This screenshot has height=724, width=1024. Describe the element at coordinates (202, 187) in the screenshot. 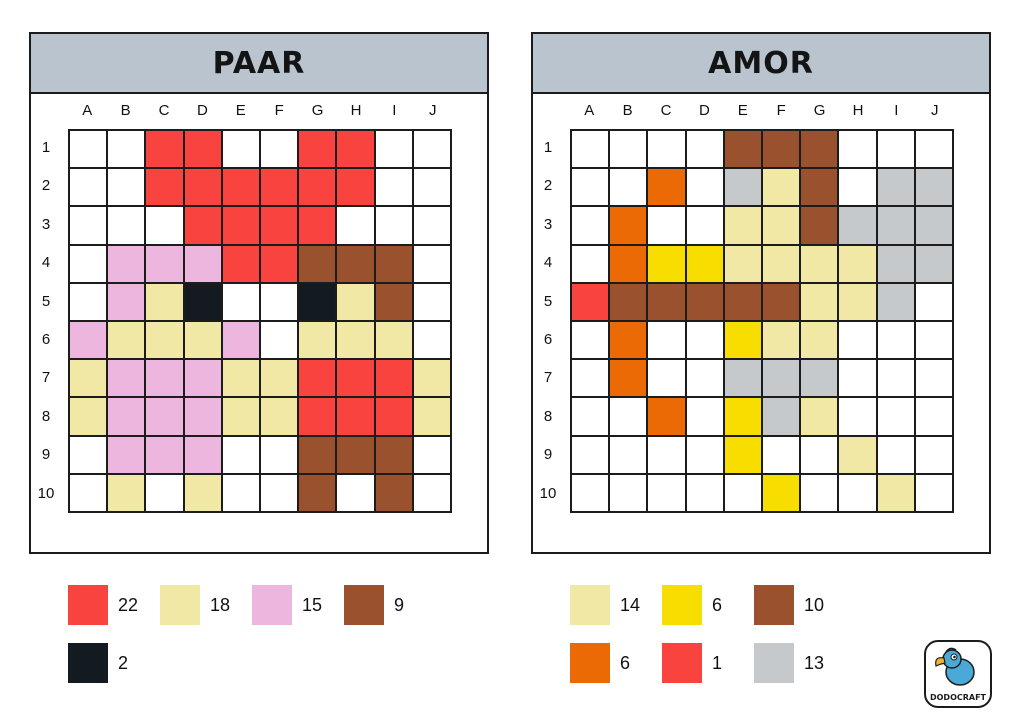

I see `grid-cell-D2` at that location.